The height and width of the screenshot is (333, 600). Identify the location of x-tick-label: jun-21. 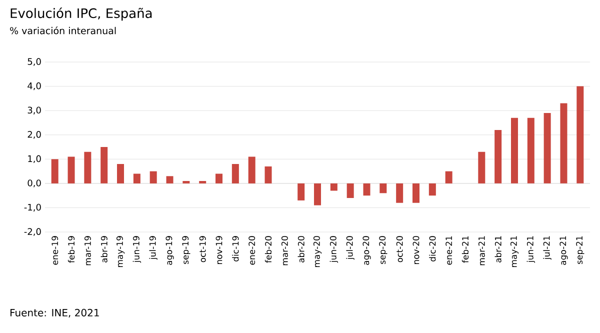
(531, 249).